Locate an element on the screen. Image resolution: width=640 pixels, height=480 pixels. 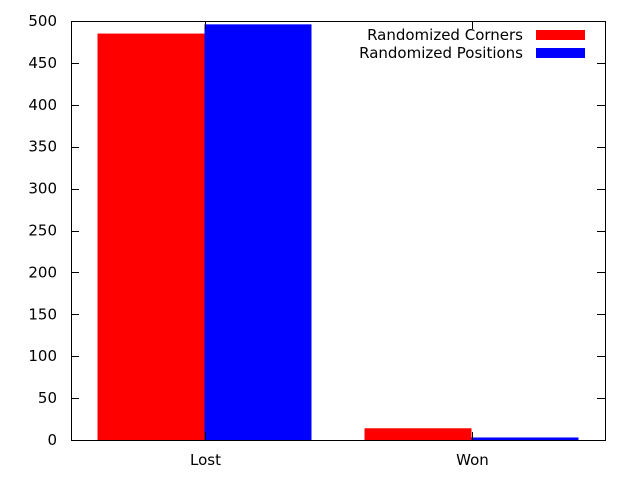
y-tick-label: 450 is located at coordinates (42, 63).